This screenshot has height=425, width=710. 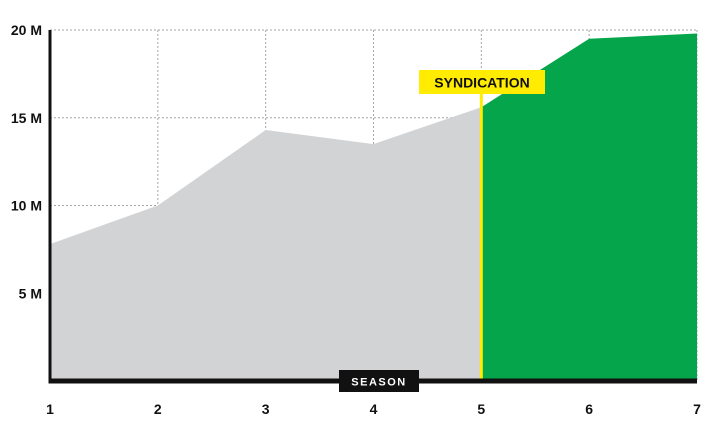 I want to click on x-axis-label-background, so click(x=379, y=381).